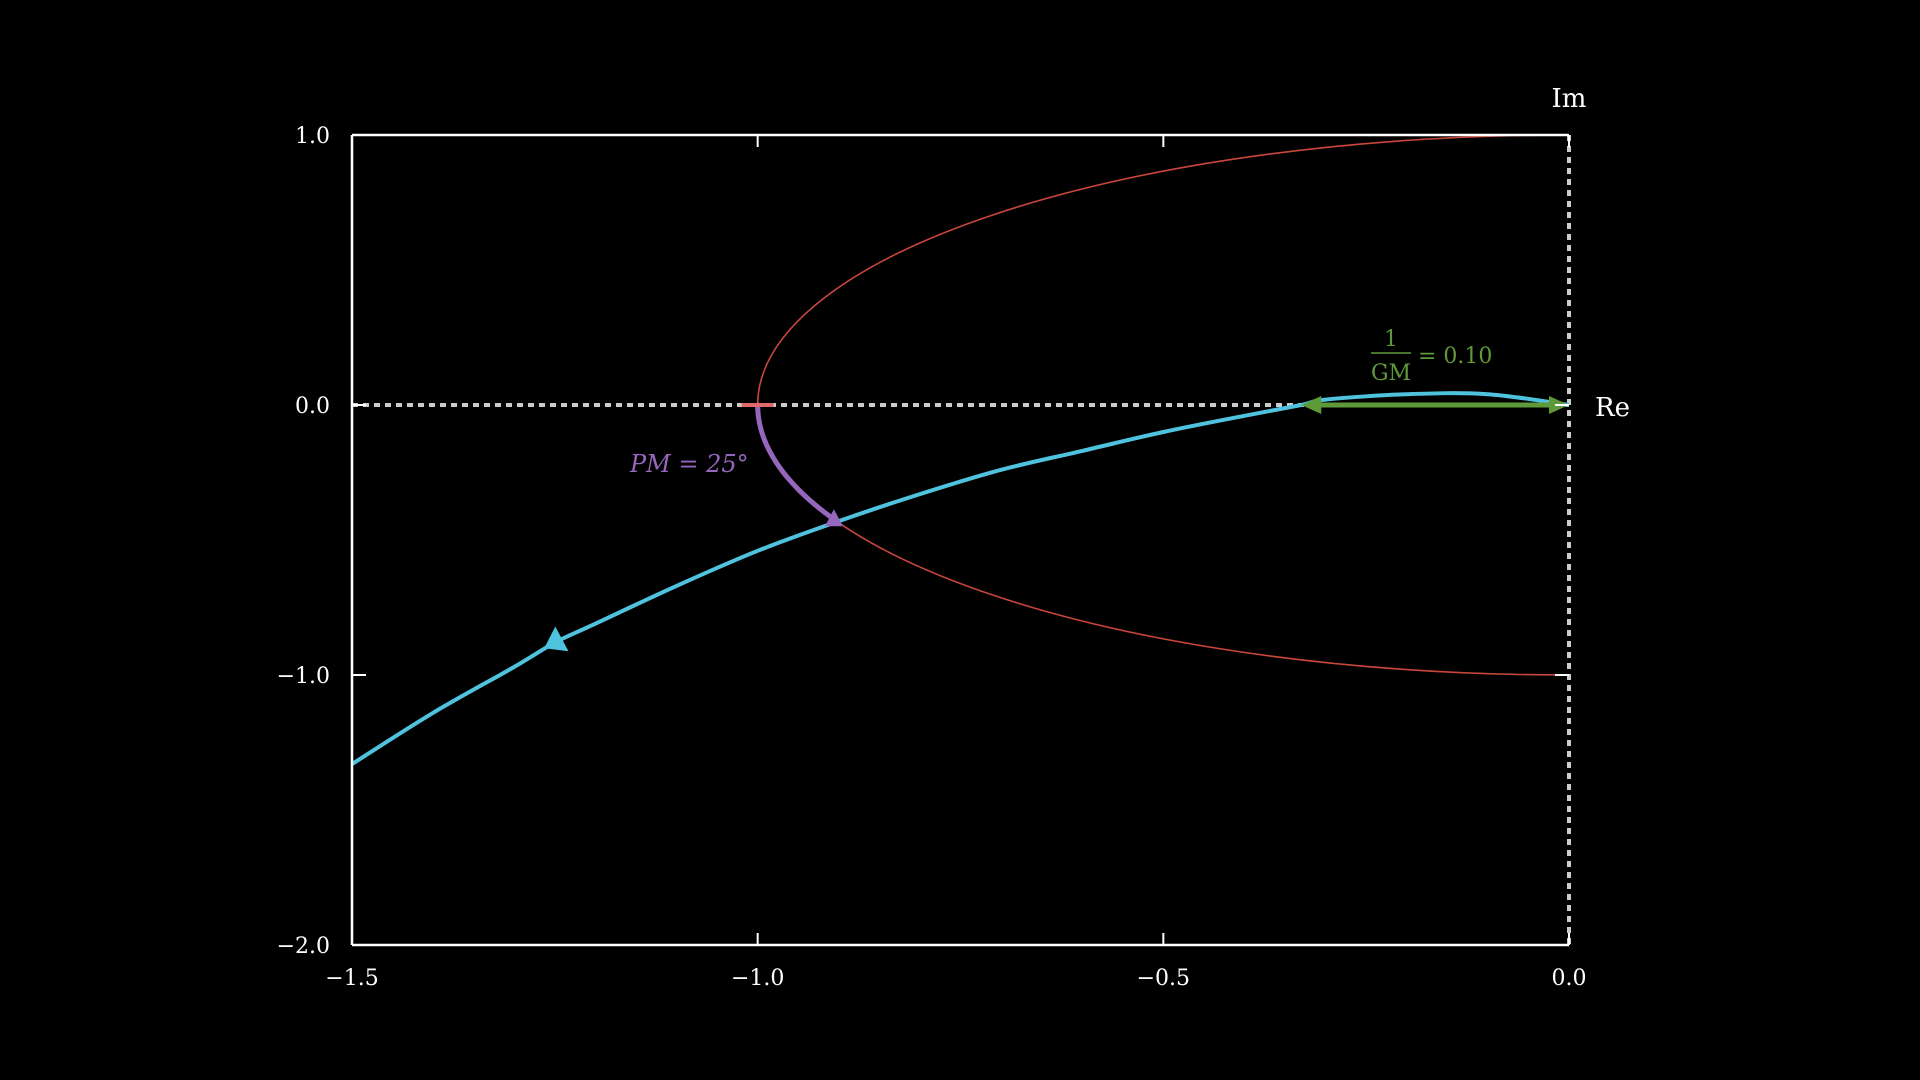  I want to click on nyquist-direction-arrow, so click(556, 639).